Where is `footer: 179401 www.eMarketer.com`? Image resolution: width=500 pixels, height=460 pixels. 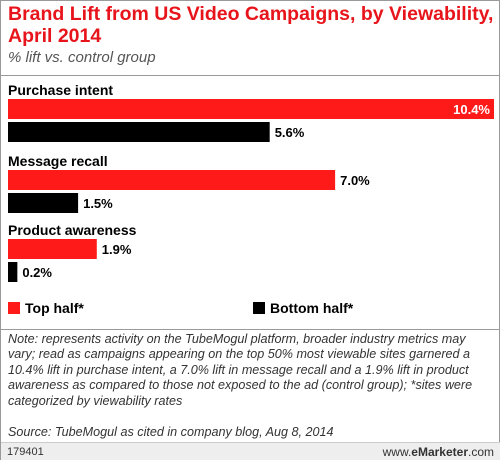
footer: 179401 www.eMarketer.com is located at coordinates (250, 451).